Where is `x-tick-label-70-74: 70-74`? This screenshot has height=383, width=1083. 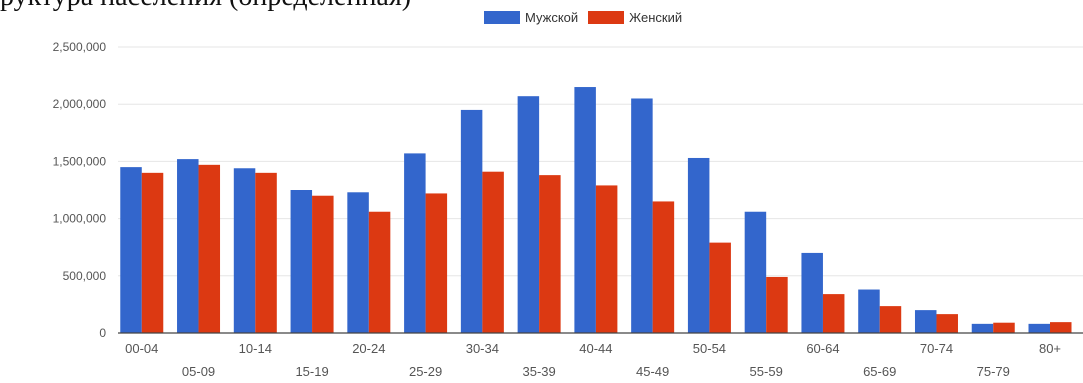 x-tick-label-70-74: 70-74 is located at coordinates (936, 348).